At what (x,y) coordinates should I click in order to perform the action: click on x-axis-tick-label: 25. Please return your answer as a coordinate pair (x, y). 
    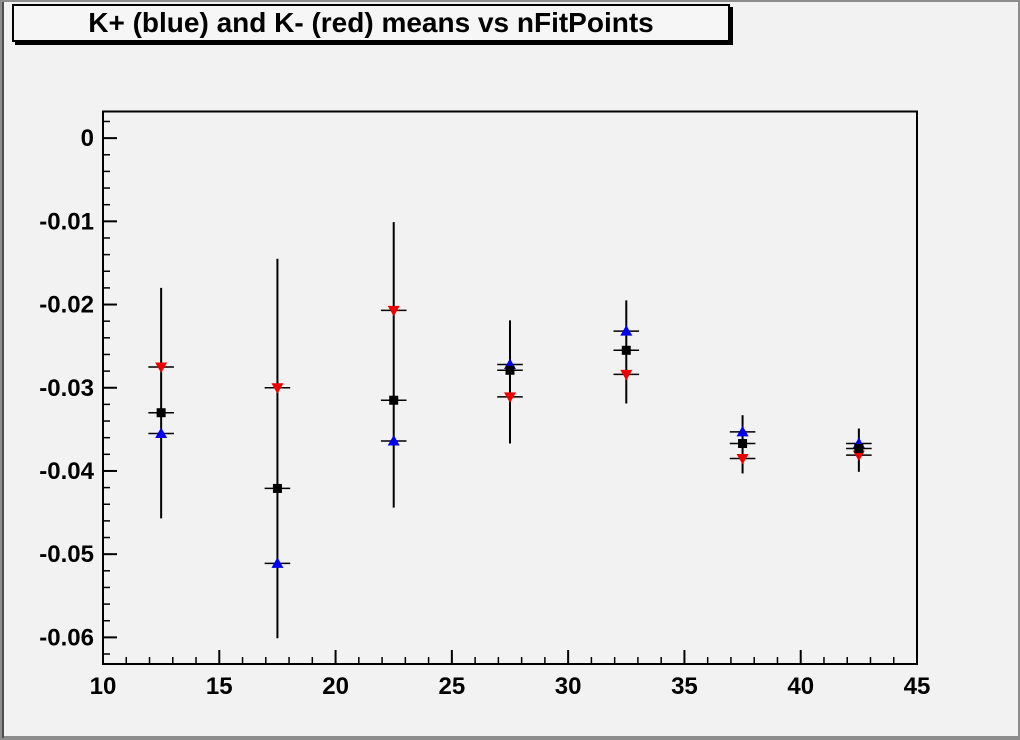
    Looking at the image, I should click on (452, 686).